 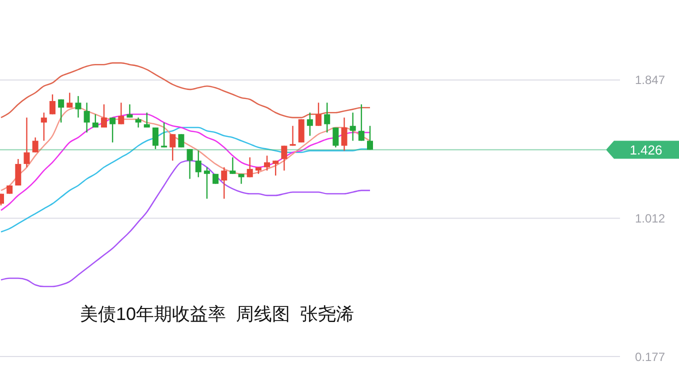 I want to click on y-tick-label: 0.177, so click(x=650, y=357).